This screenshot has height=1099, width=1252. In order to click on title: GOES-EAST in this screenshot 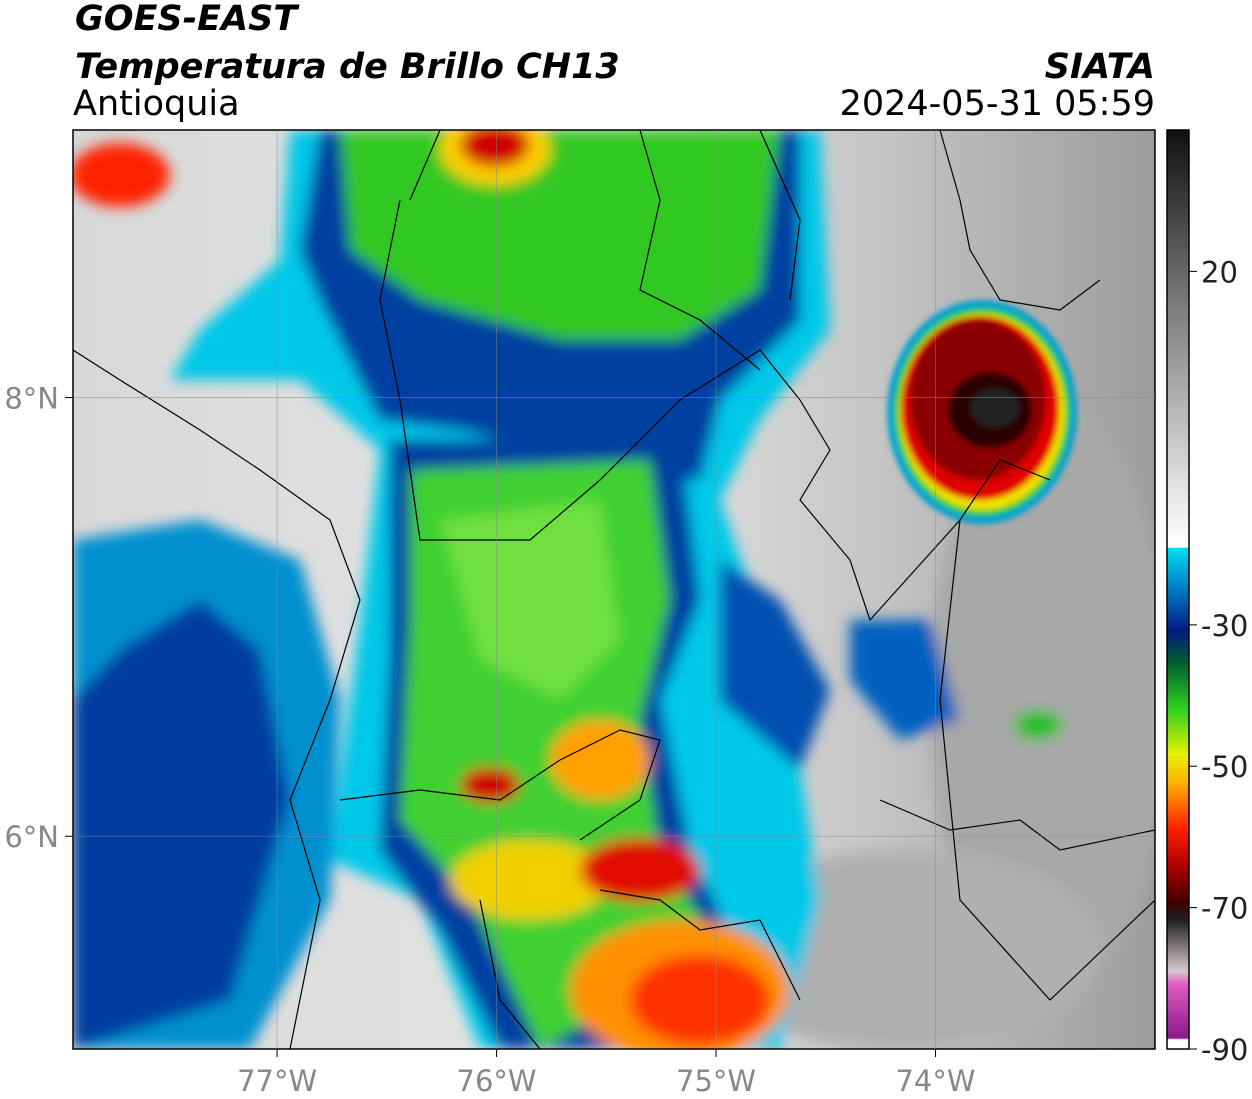, I will do `click(187, 19)`.